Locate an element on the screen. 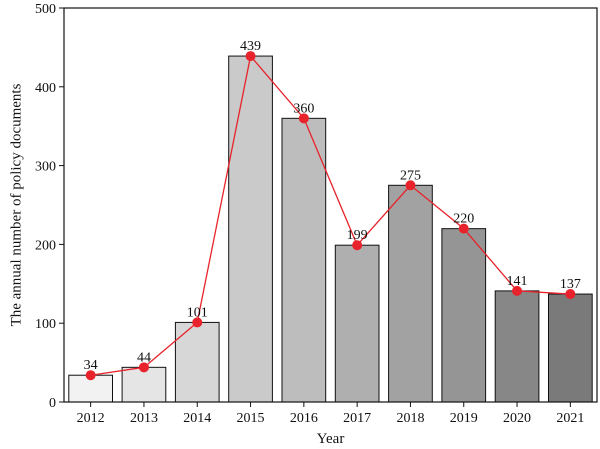 Image resolution: width=600 pixels, height=449 pixels. x-tick-label-2015: 2015 is located at coordinates (251, 418).